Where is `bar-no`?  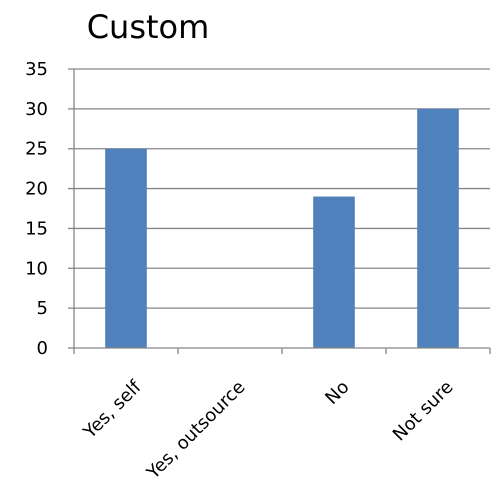 bar-no is located at coordinates (334, 272).